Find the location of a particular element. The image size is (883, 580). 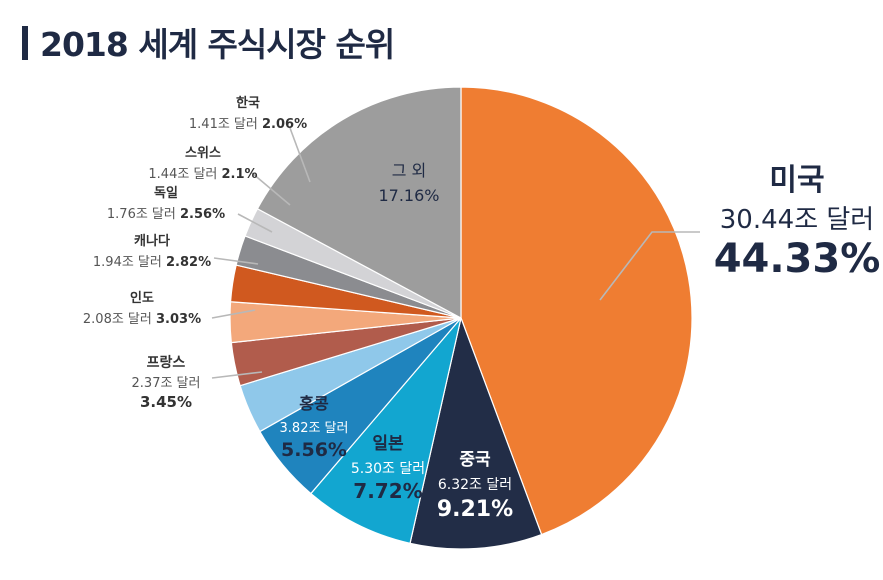

slice-name-label: 그 외 is located at coordinates (409, 170).